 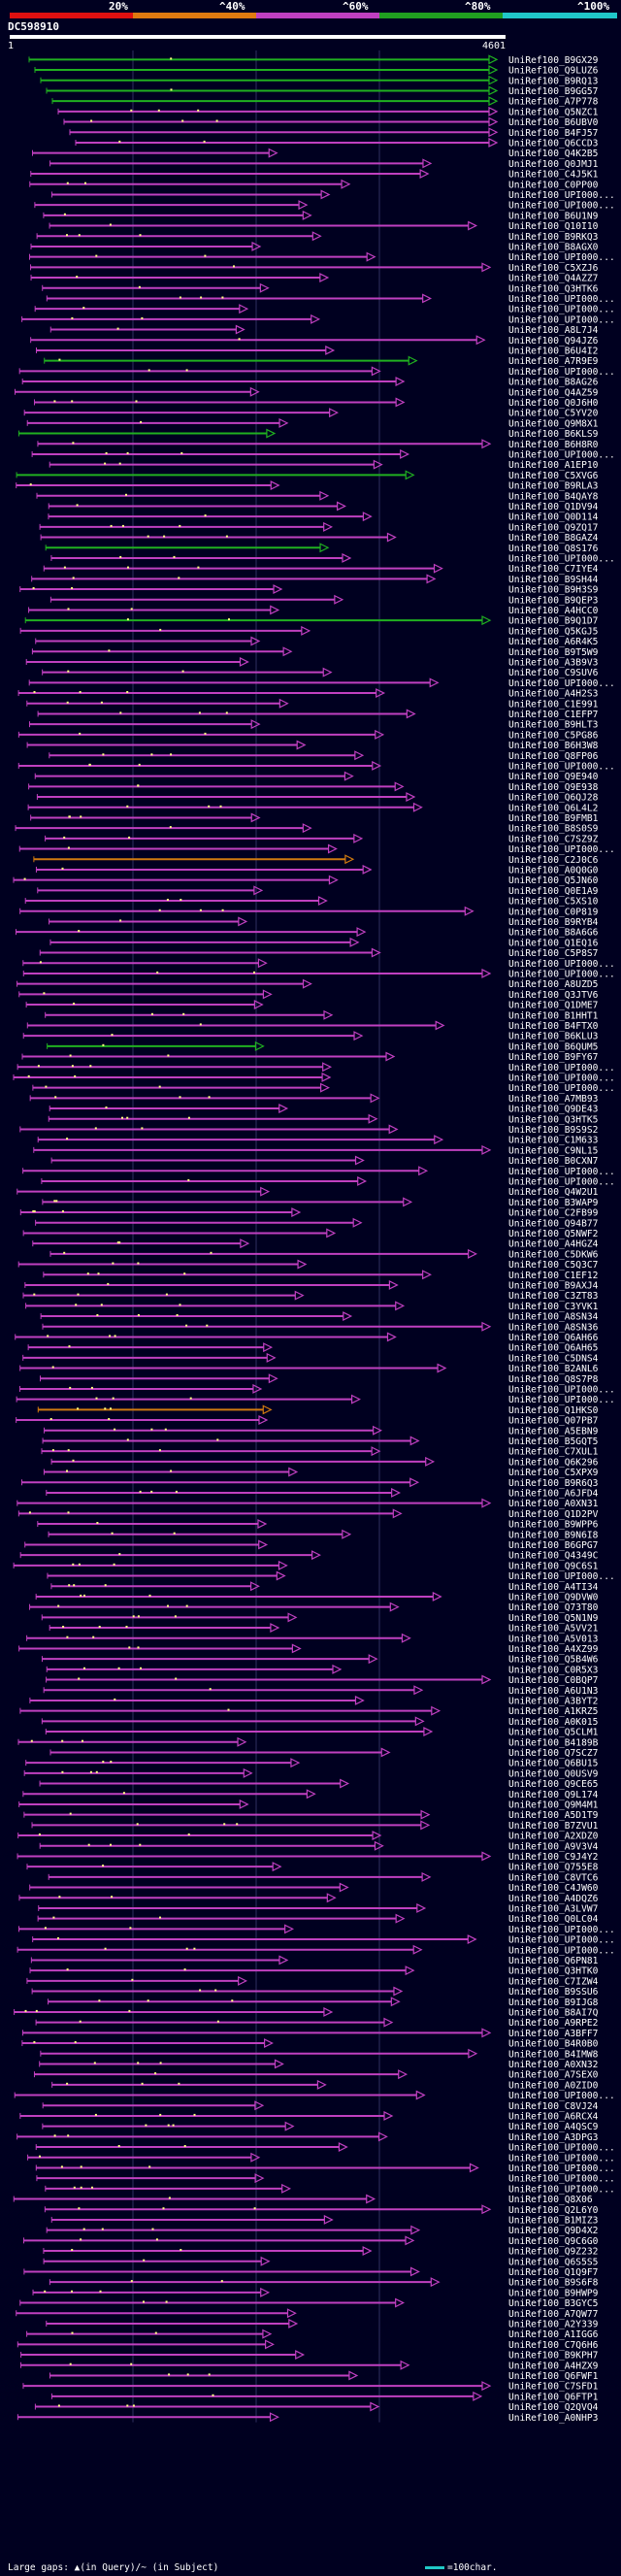 What do you see at coordinates (318, 1410) in the screenshot?
I see `hit-row: UniRef100_Q1HKS0` at bounding box center [318, 1410].